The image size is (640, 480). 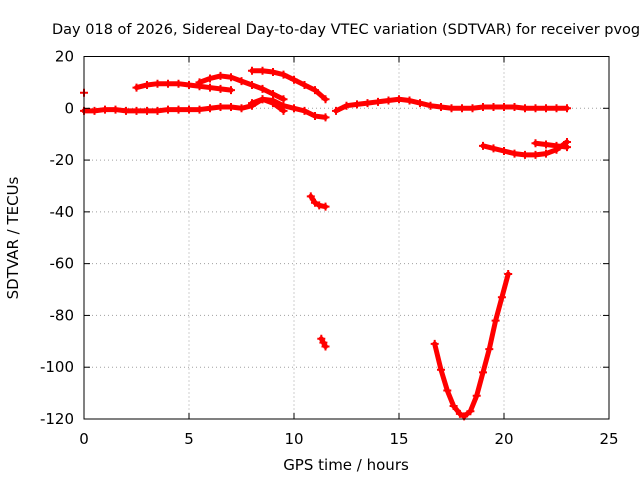 I want to click on x-tick-label: 15, so click(x=398, y=439).